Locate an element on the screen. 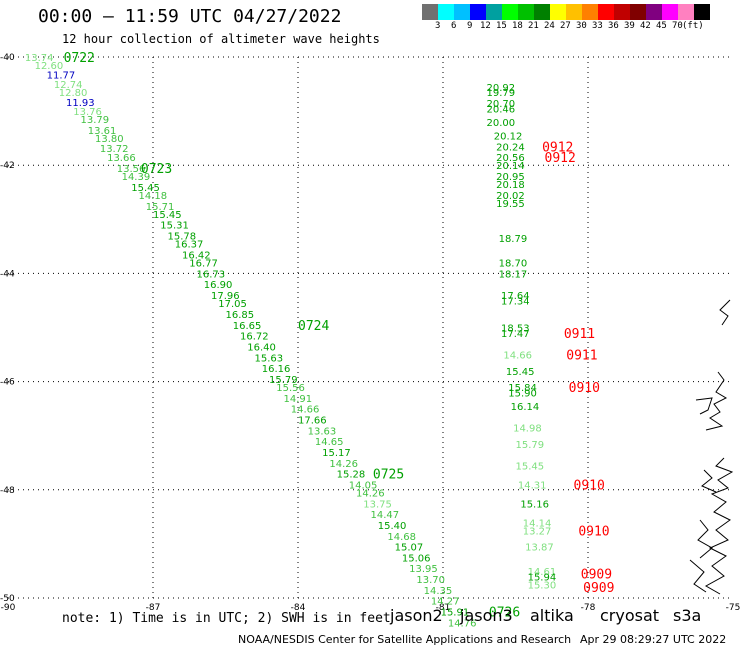  wave-height-east: 20.70 is located at coordinates (501, 104).